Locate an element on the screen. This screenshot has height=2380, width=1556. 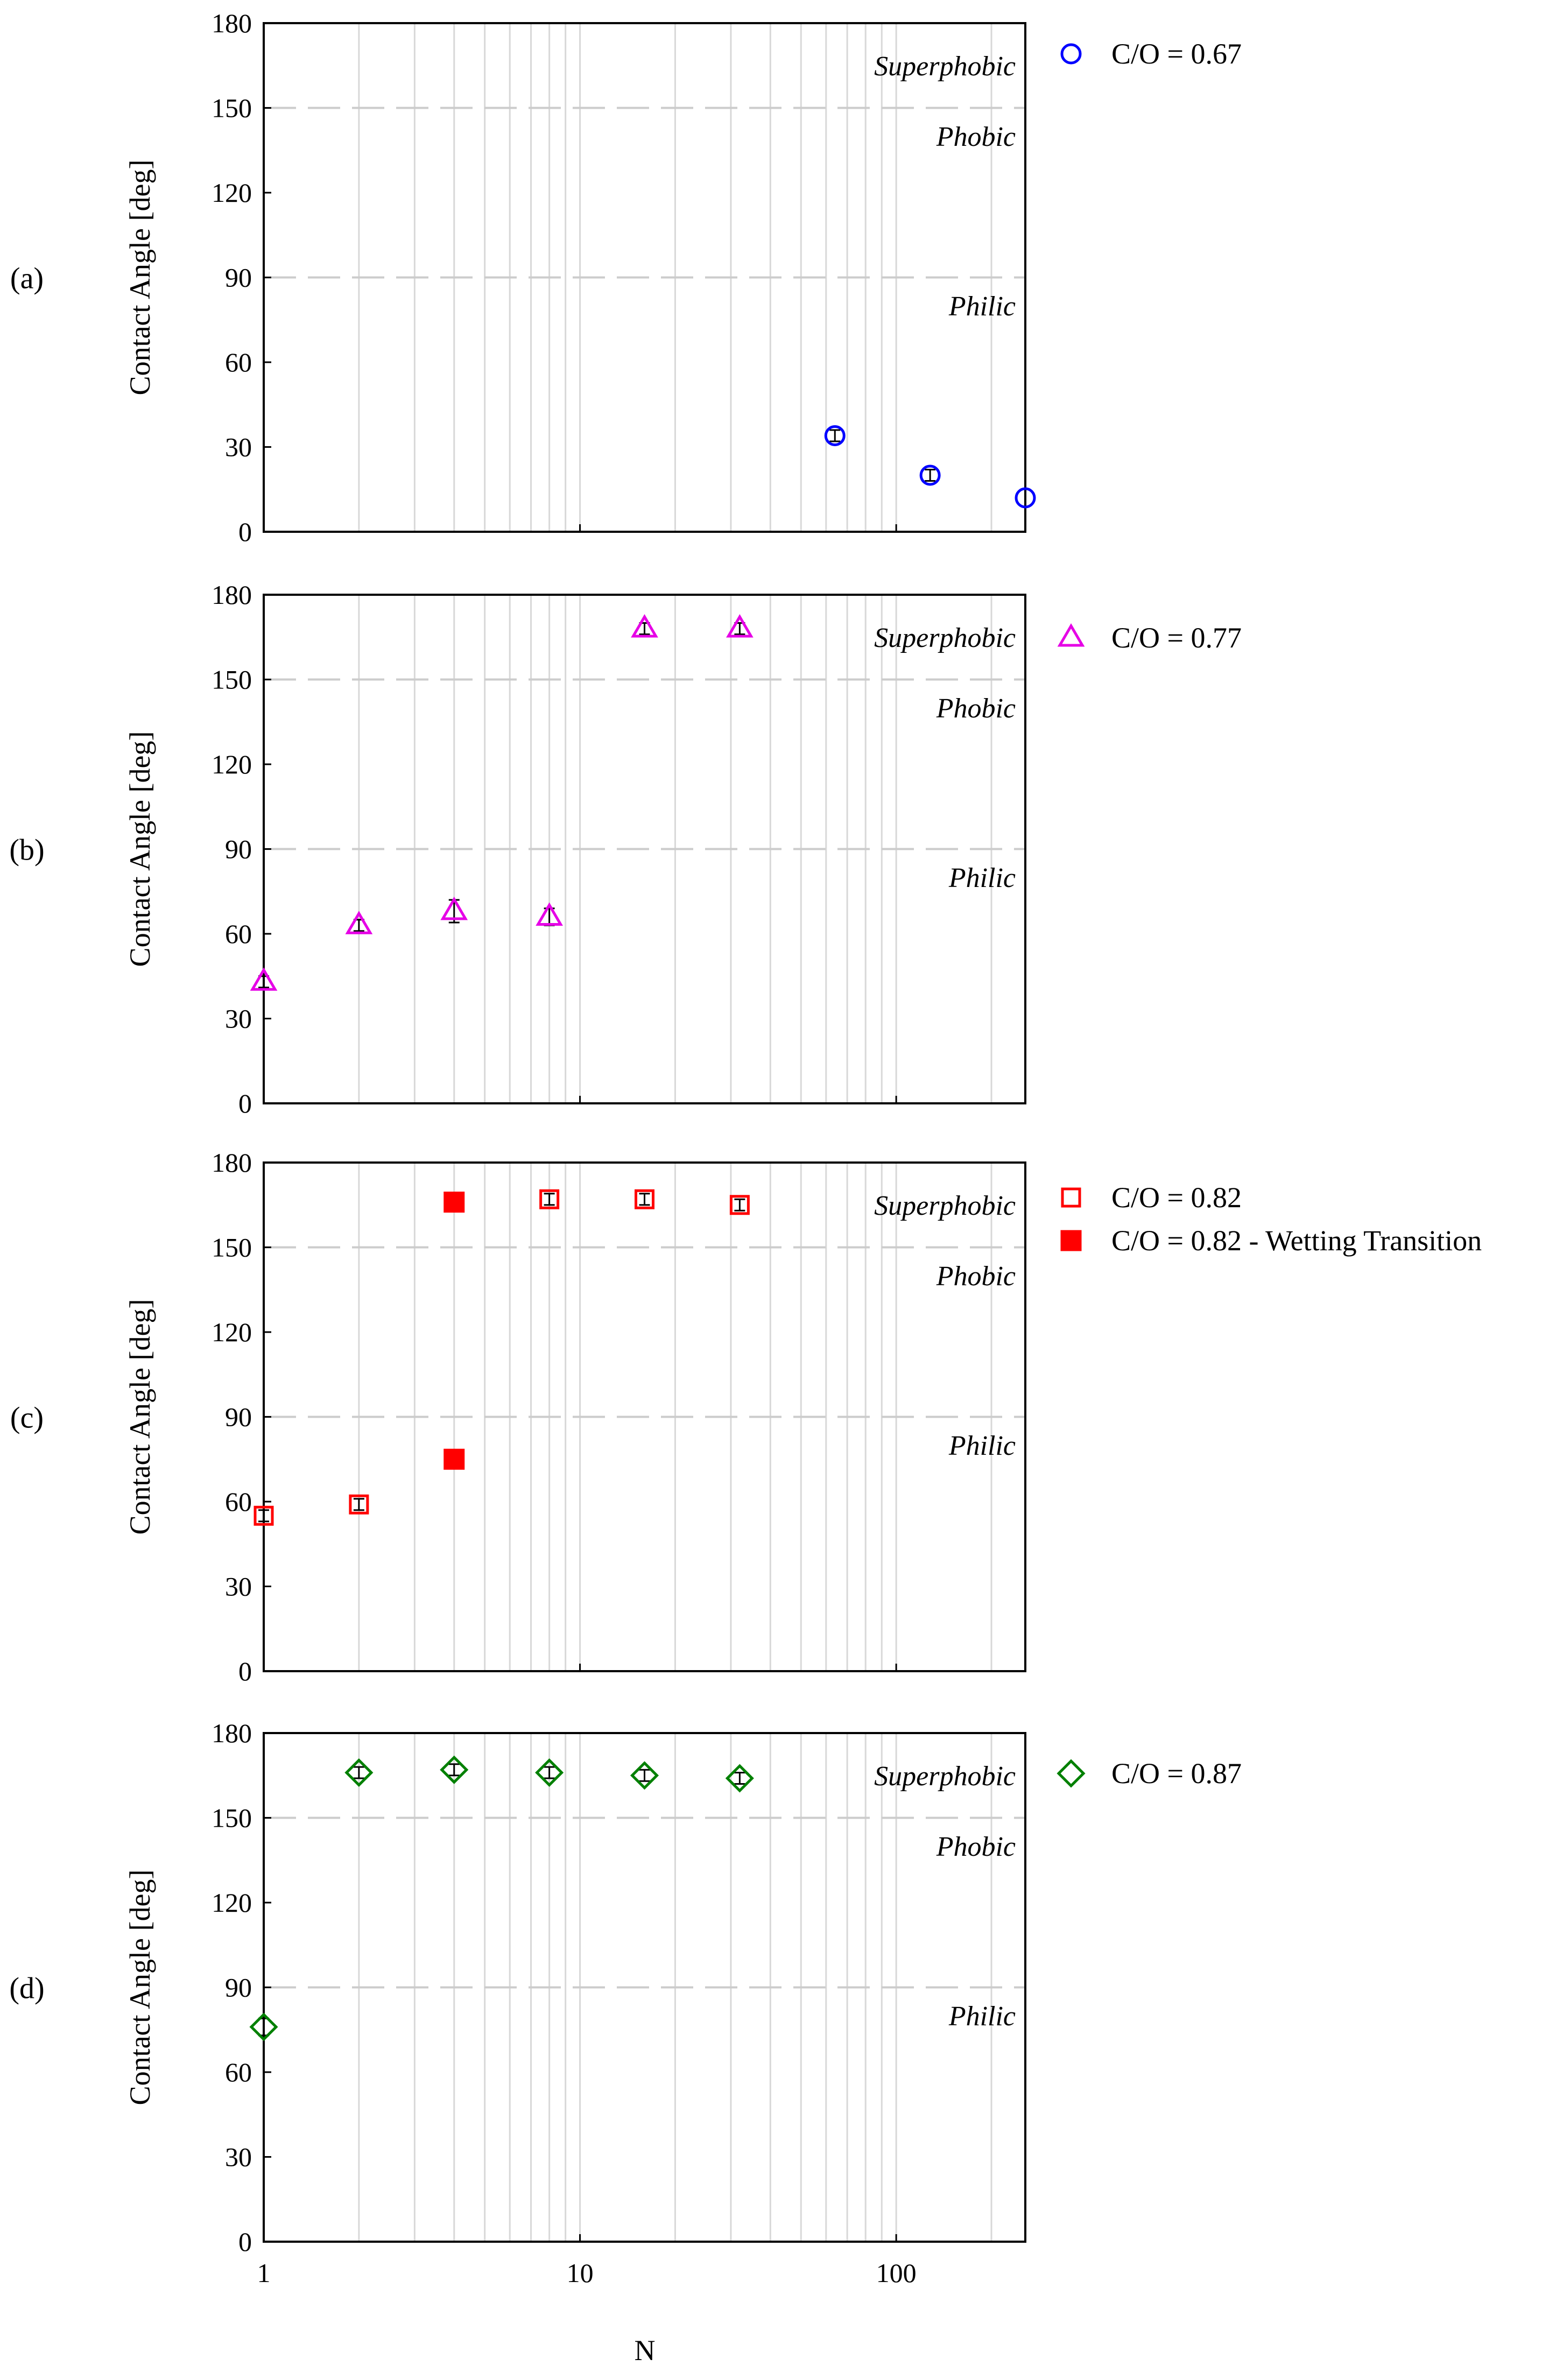
legend-entry: C/O = 0.82 is located at coordinates (1151, 1197).